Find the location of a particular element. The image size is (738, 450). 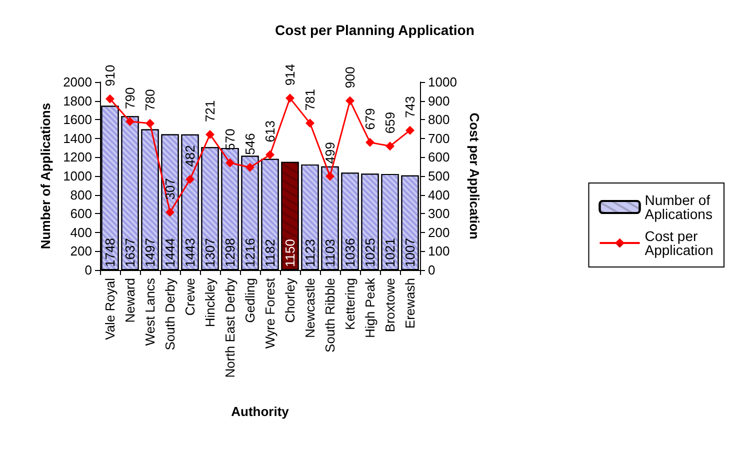

data-label: 1182 is located at coordinates (270, 253).